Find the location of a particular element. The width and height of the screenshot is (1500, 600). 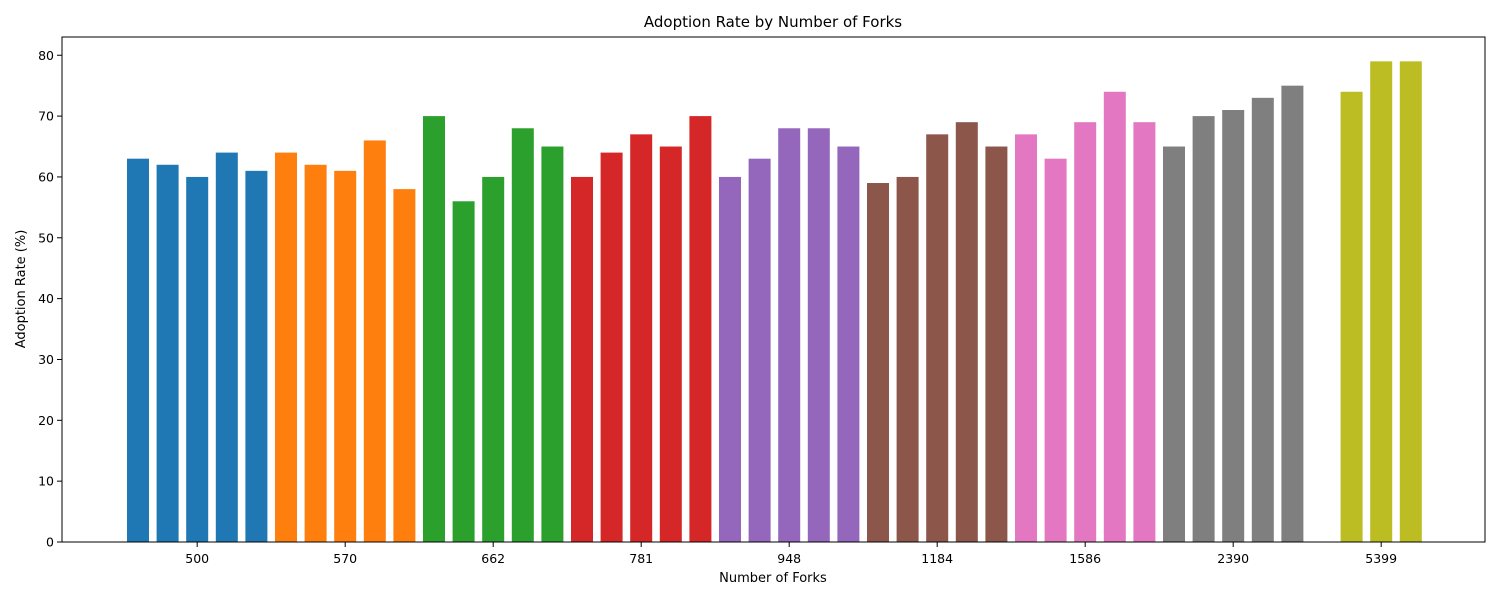

x-axis: 500 570 662 781 948 1184 1586 2390 5399 is located at coordinates (791, 554).